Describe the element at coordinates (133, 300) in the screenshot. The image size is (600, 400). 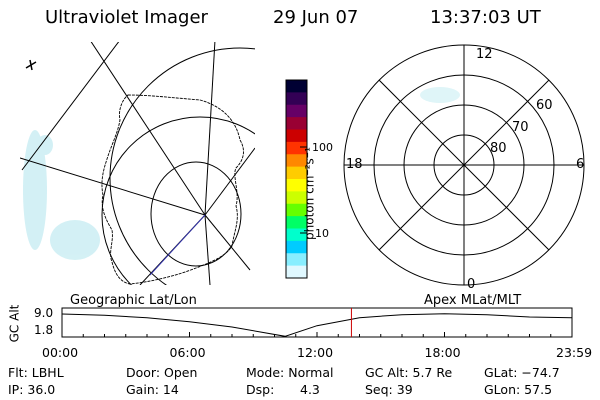
I see `geographic-label: Geographic Lat/Lon` at that location.